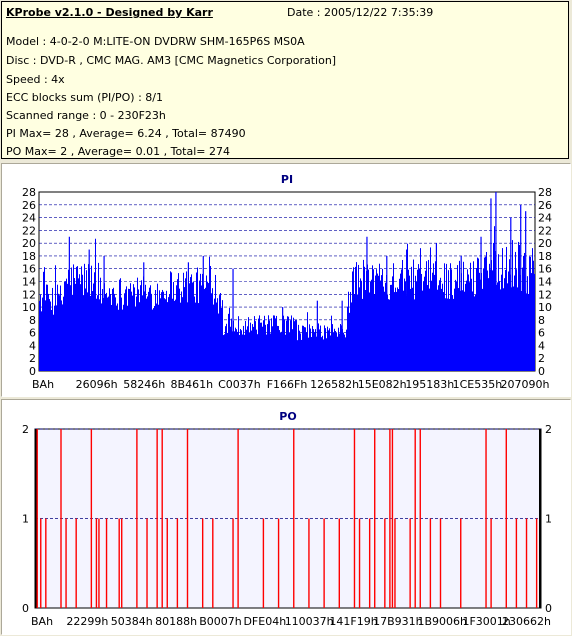  What do you see at coordinates (545, 192) in the screenshot?
I see `pi-y-tick-right: 28` at bounding box center [545, 192].